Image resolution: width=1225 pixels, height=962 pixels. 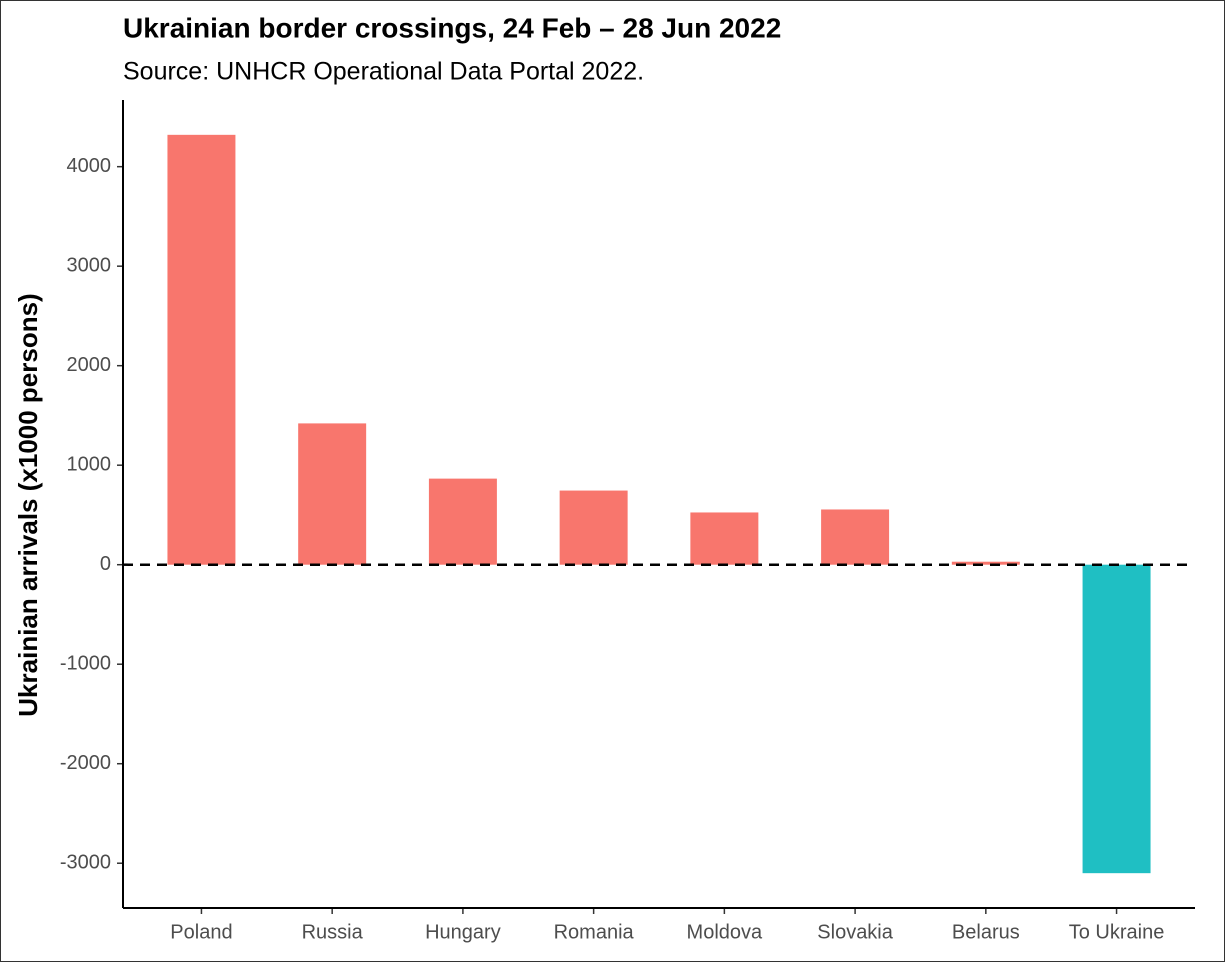 What do you see at coordinates (89, 464) in the screenshot?
I see `y-tick-label: 1000` at bounding box center [89, 464].